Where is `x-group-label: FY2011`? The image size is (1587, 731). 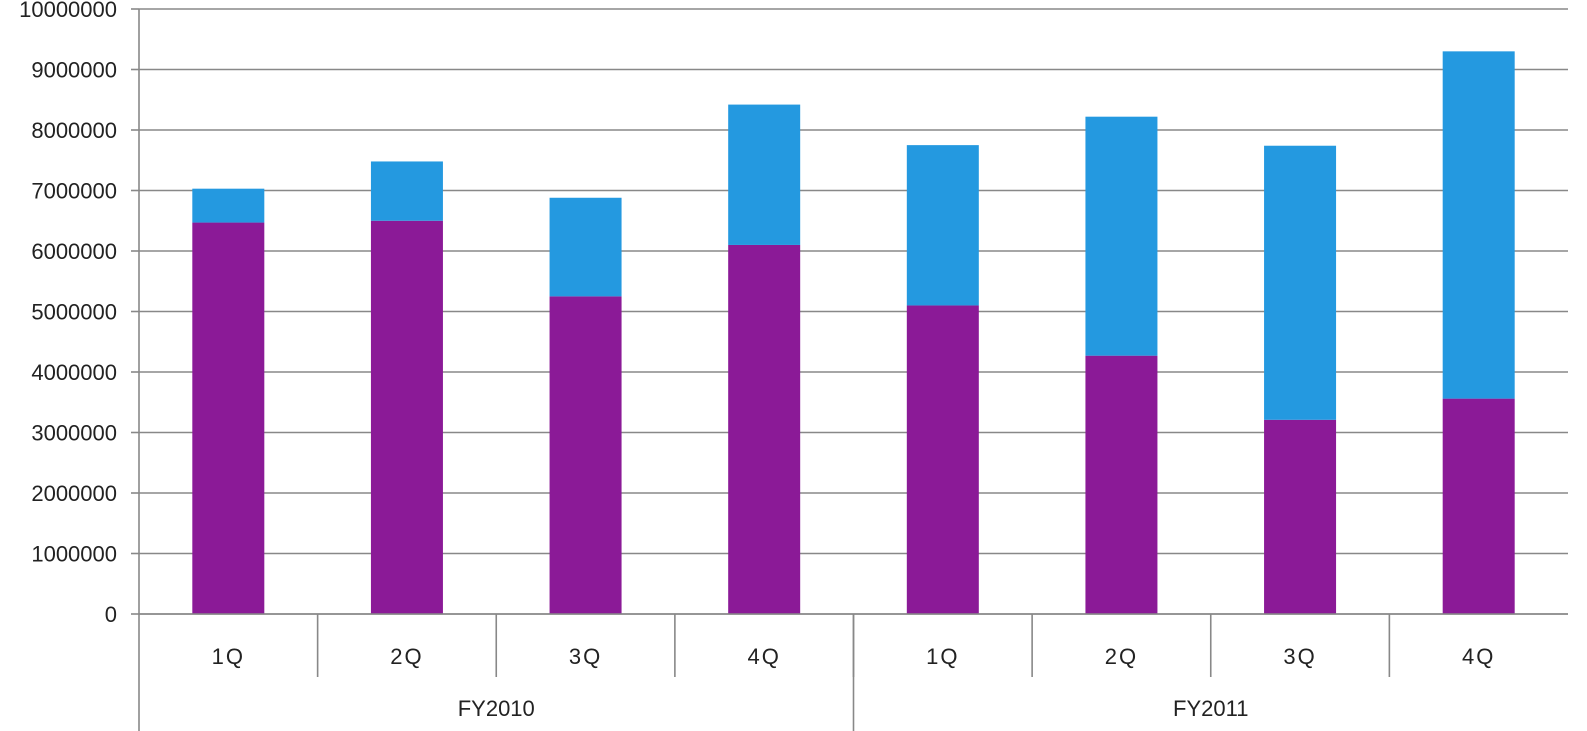
x-group-label: FY2011 is located at coordinates (1210, 708).